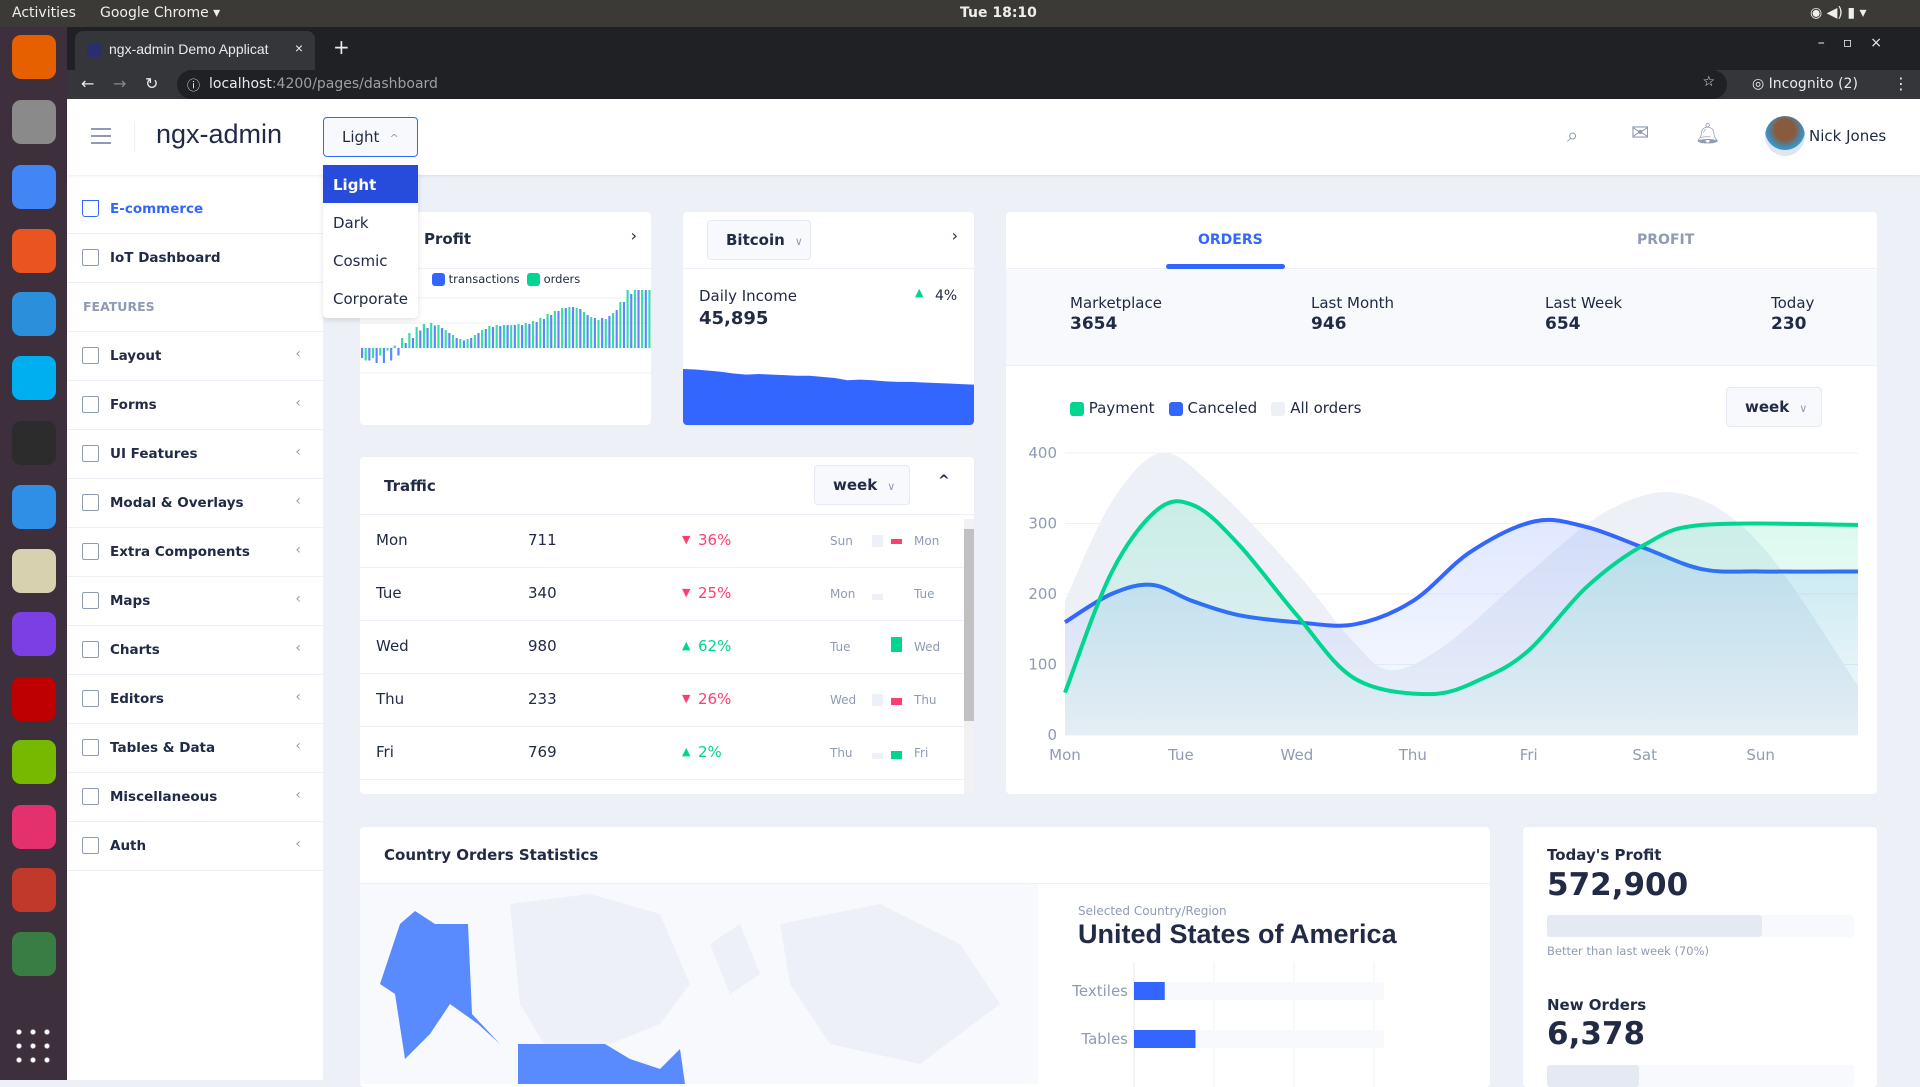 Image resolution: width=1920 pixels, height=1087 pixels. Describe the element at coordinates (298, 48) in the screenshot. I see `close-tab-icon: ×` at that location.